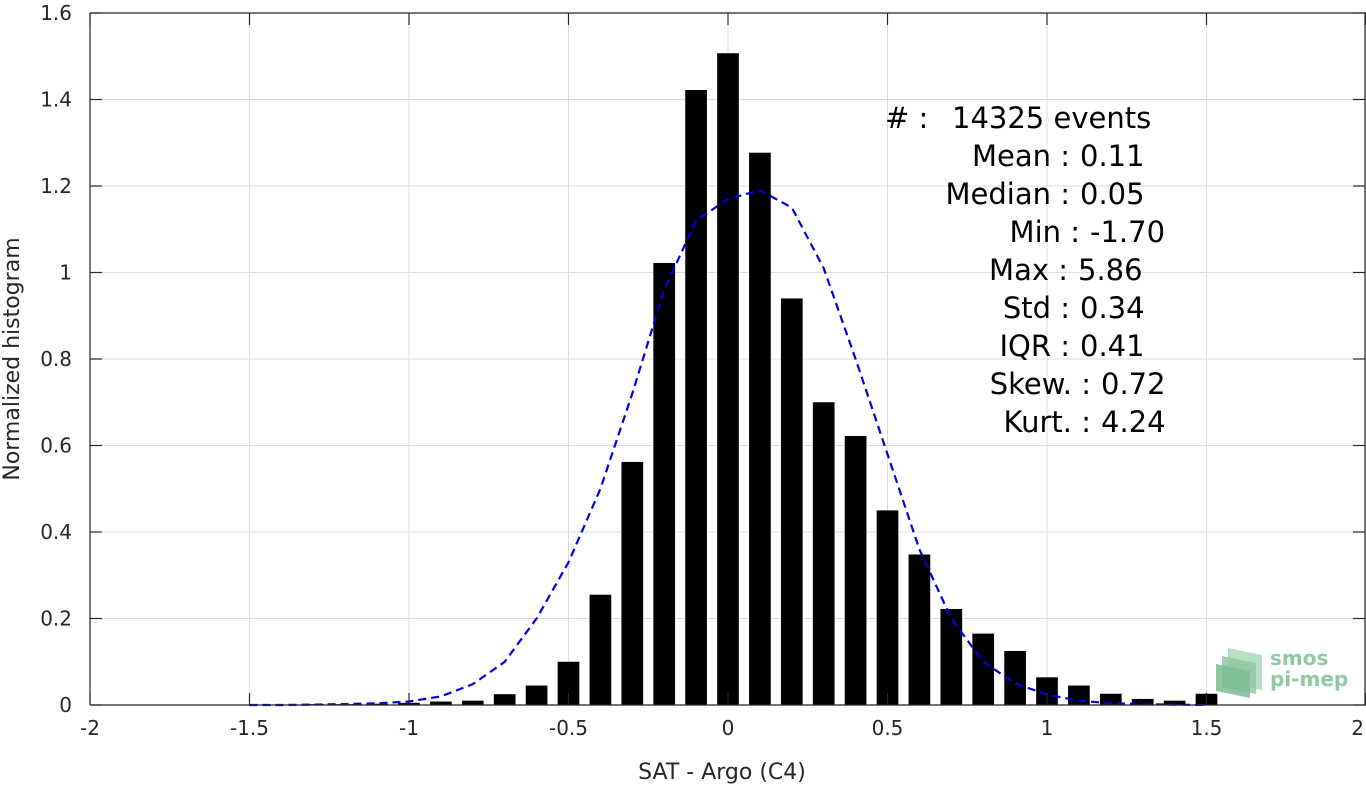 This screenshot has width=1366, height=786. Describe the element at coordinates (888, 728) in the screenshot. I see `x-tick-label: 0.5` at that location.